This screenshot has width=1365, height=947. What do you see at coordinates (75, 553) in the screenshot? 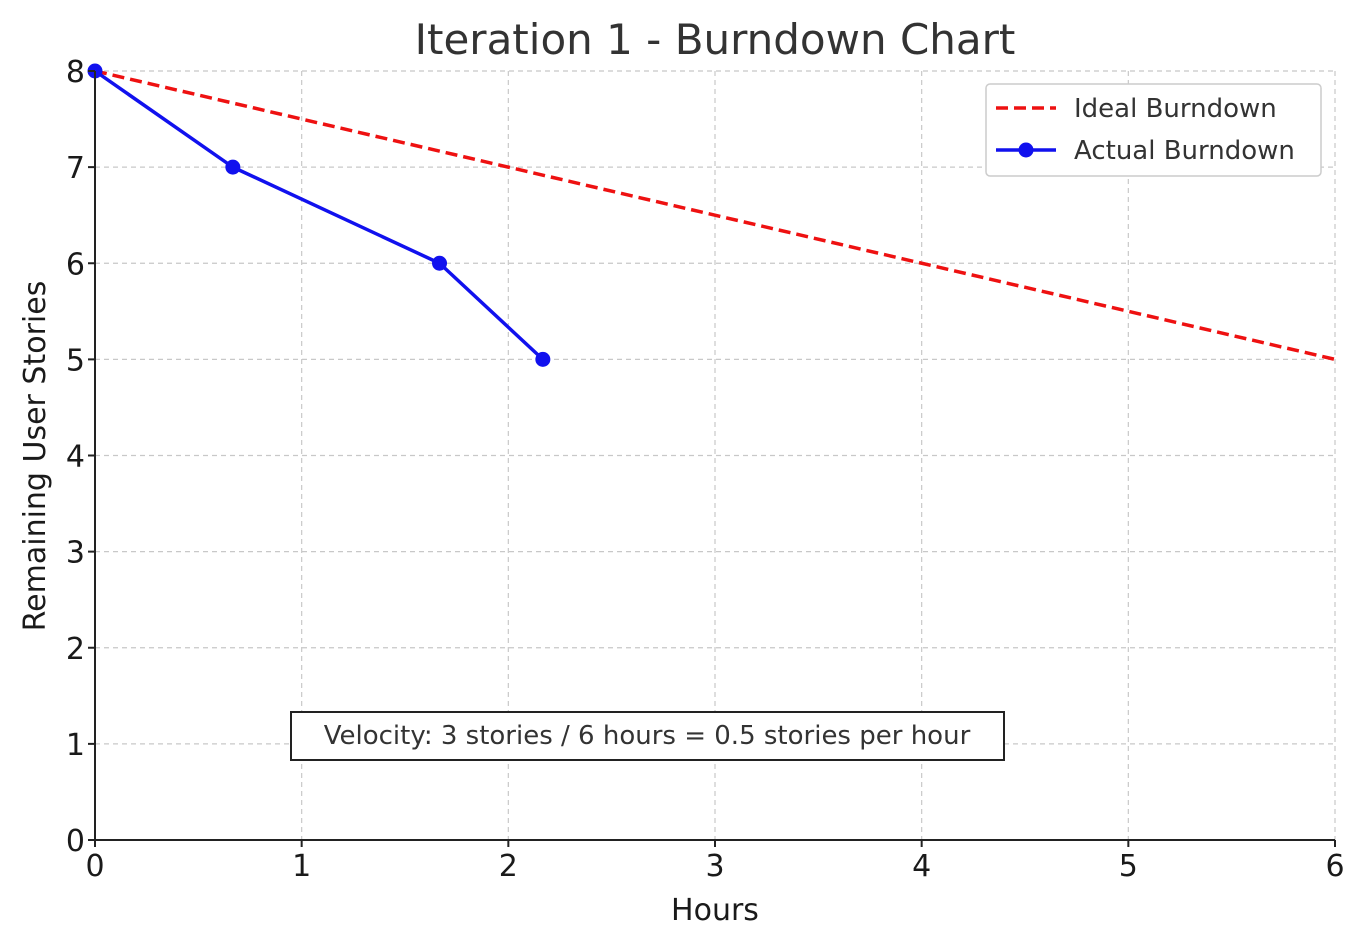
I see `y-tick-label: 3` at bounding box center [75, 553].